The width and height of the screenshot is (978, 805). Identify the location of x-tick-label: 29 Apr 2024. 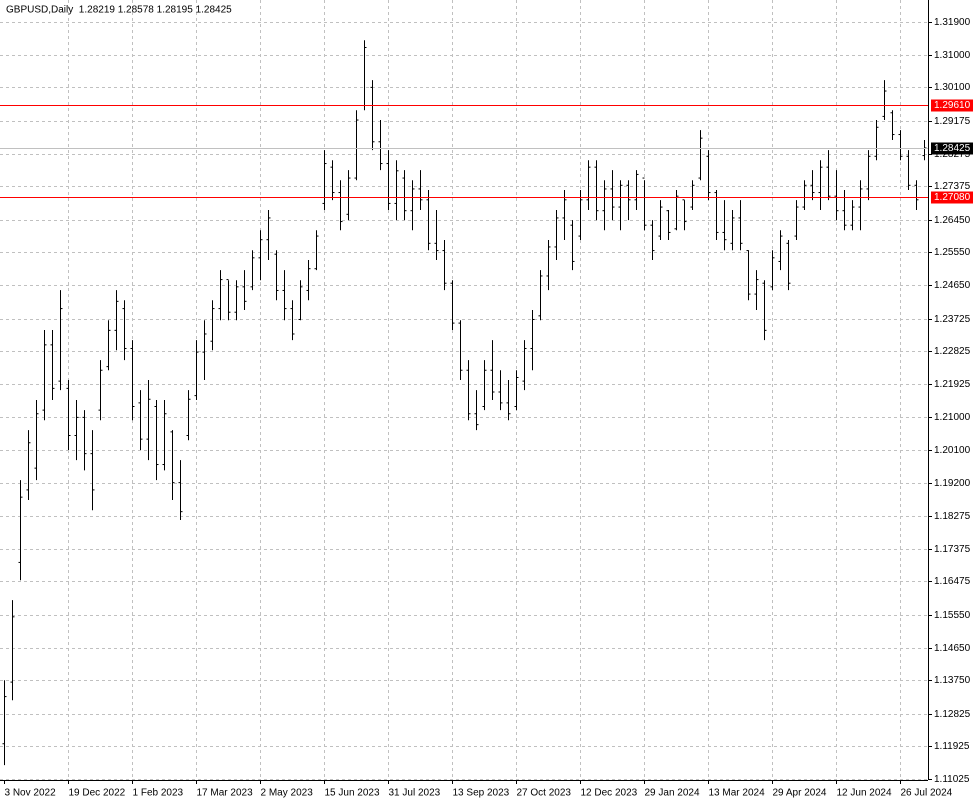
(800, 793).